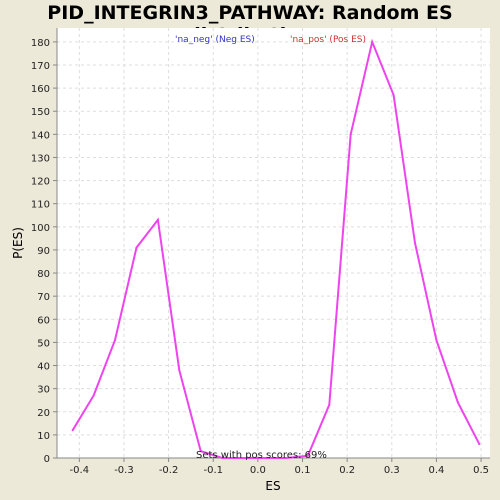  What do you see at coordinates (40, 228) in the screenshot?
I see `y-tick-label: 100` at bounding box center [40, 228].